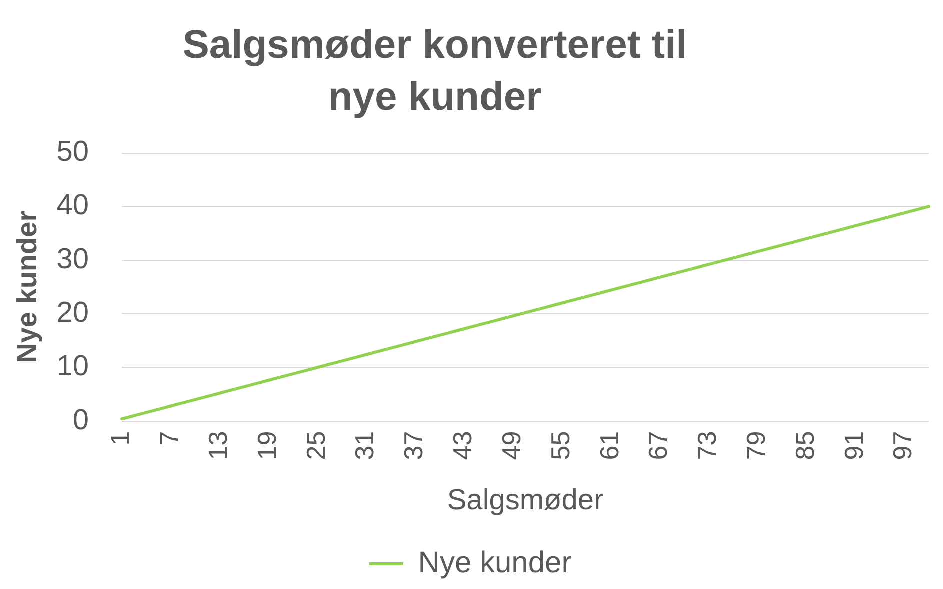 The image size is (943, 589). I want to click on y-tick-label: 30, so click(72, 259).